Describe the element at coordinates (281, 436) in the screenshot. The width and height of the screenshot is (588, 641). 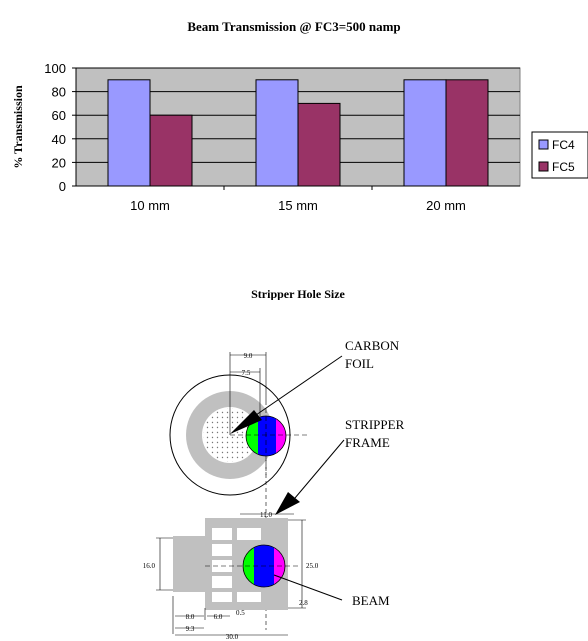
I see `beam-magenta-segment` at that location.